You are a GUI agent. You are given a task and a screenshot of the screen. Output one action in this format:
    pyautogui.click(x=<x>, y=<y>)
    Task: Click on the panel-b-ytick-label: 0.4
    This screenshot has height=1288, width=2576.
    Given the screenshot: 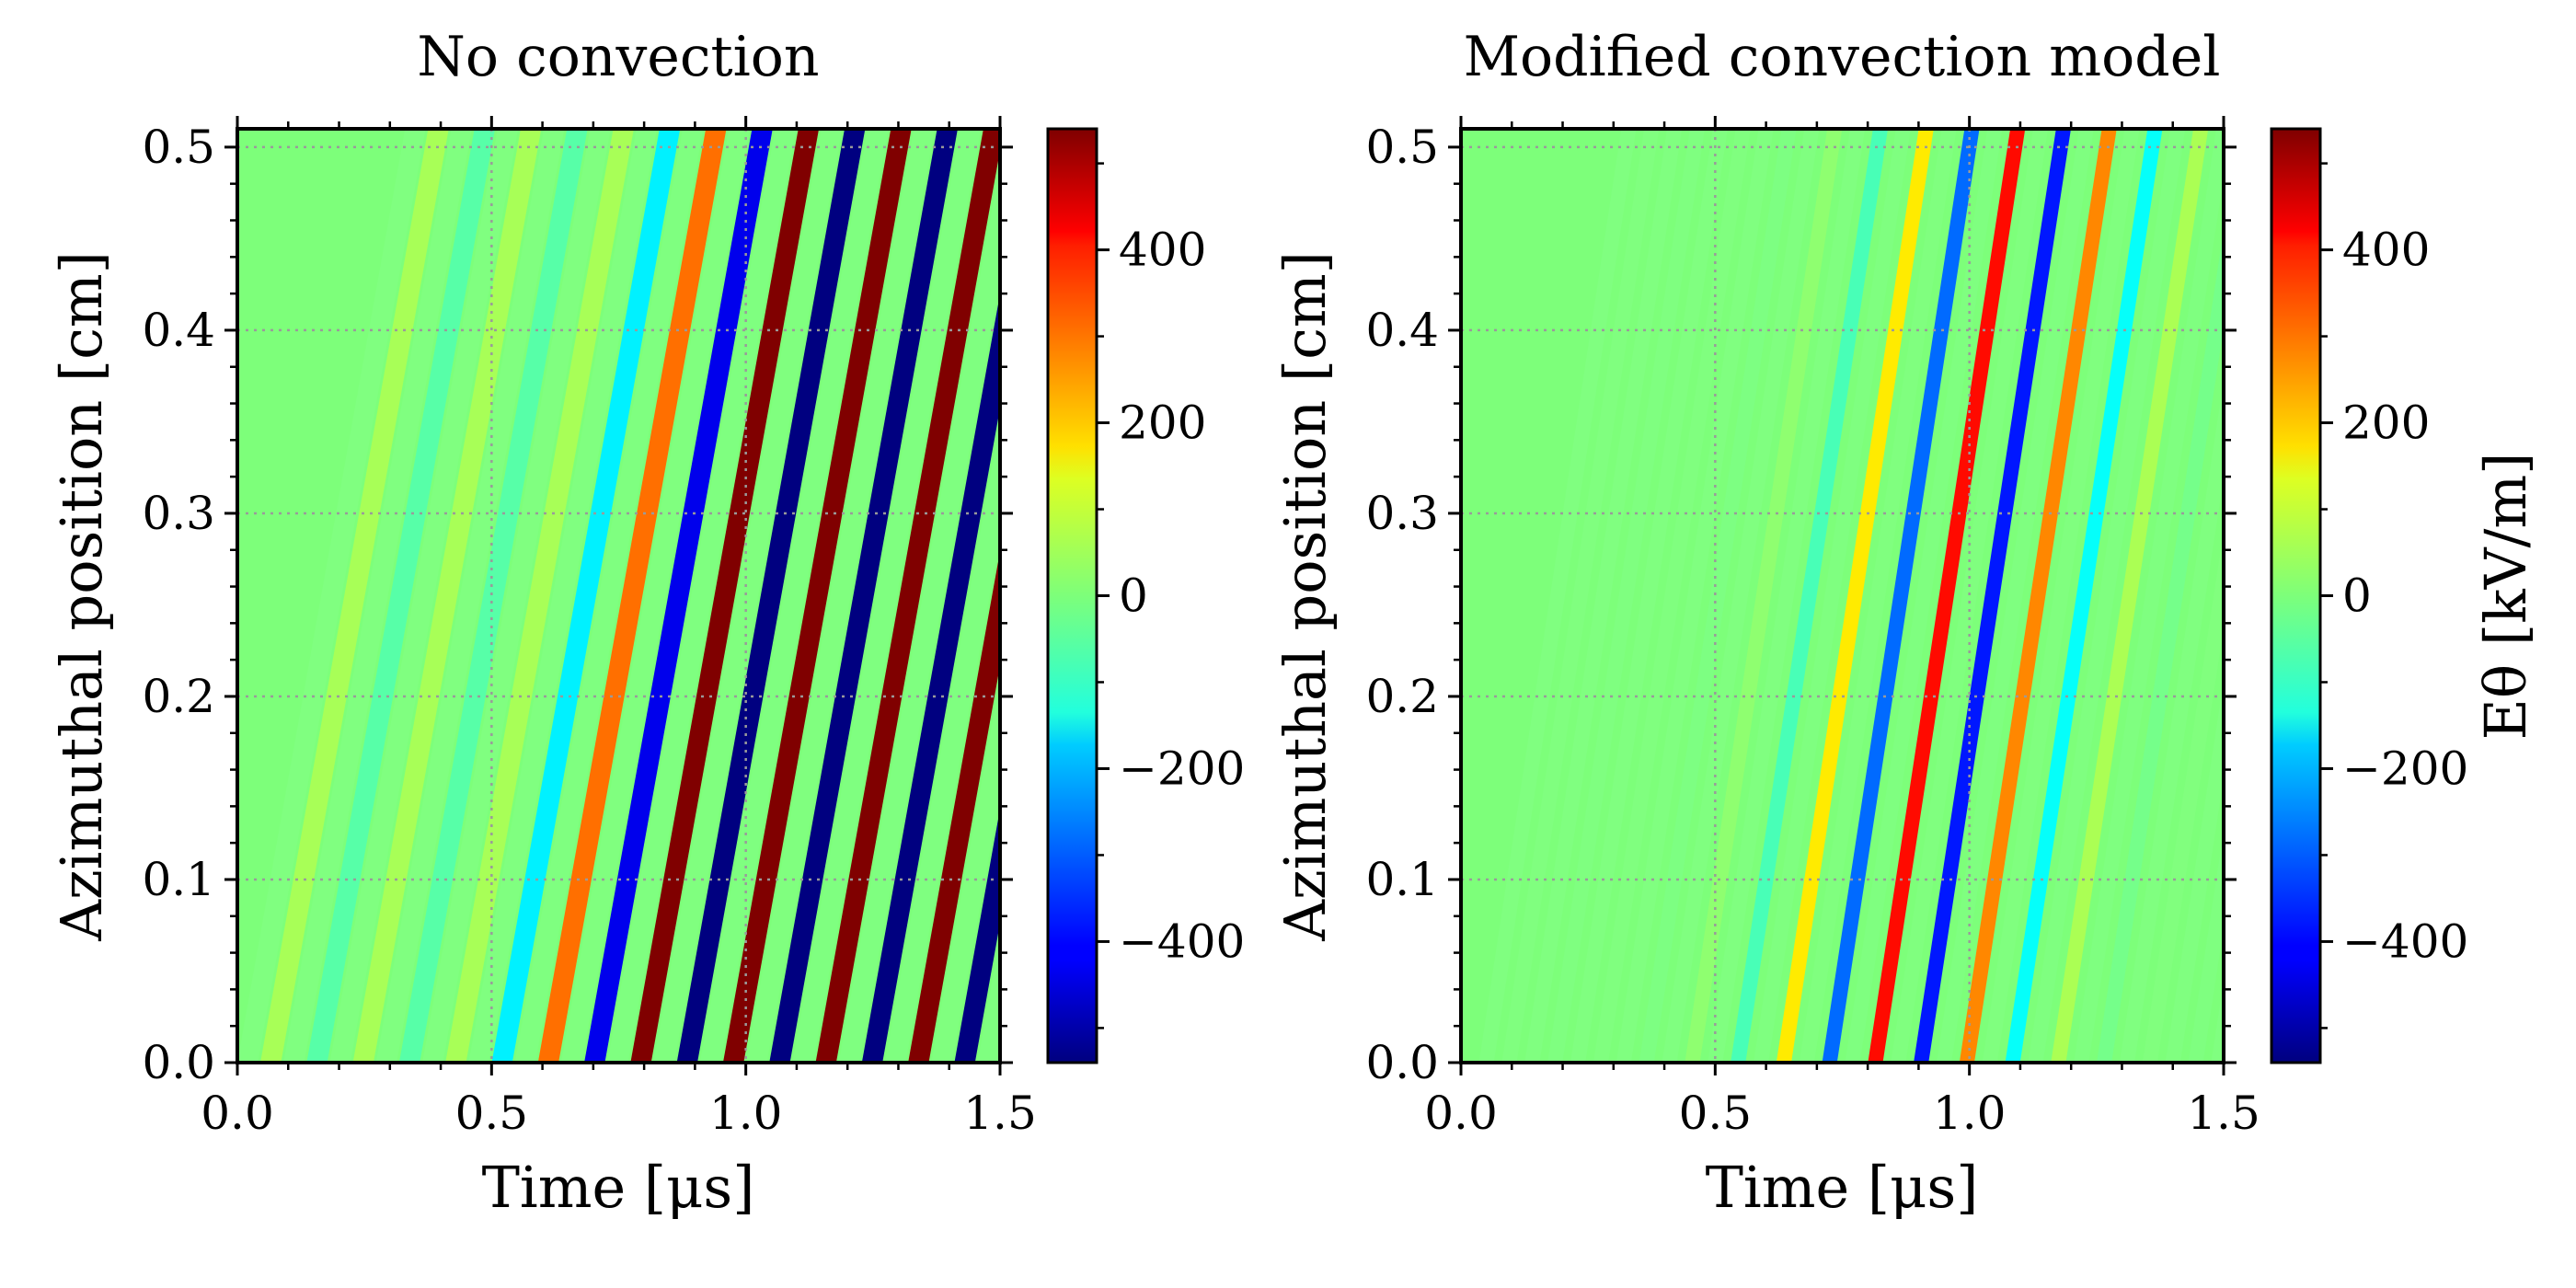 What is the action you would take?
    pyautogui.click(x=1402, y=330)
    